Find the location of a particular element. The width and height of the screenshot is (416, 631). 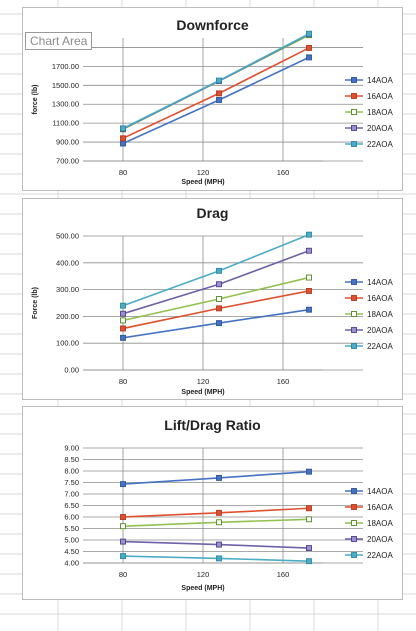

y-tick-label: 1100.00 is located at coordinates (65, 123).